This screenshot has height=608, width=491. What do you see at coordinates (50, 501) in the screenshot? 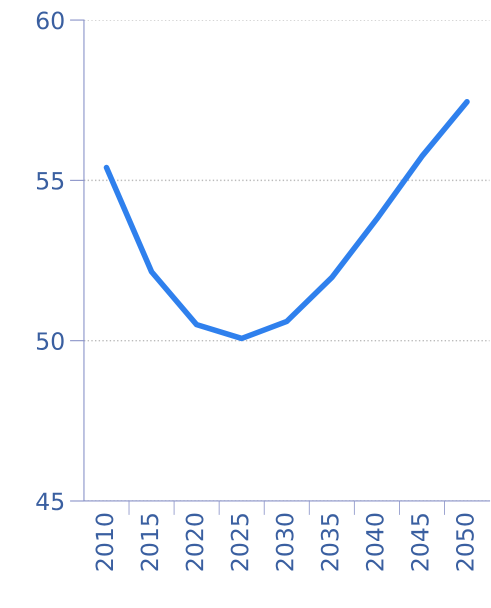
I see `y-tick-label: 45` at bounding box center [50, 501].